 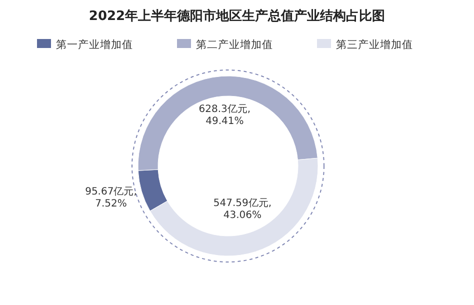 What do you see at coordinates (111, 198) in the screenshot?
I see `data-label: 95.67亿元, 7.52%` at bounding box center [111, 198].